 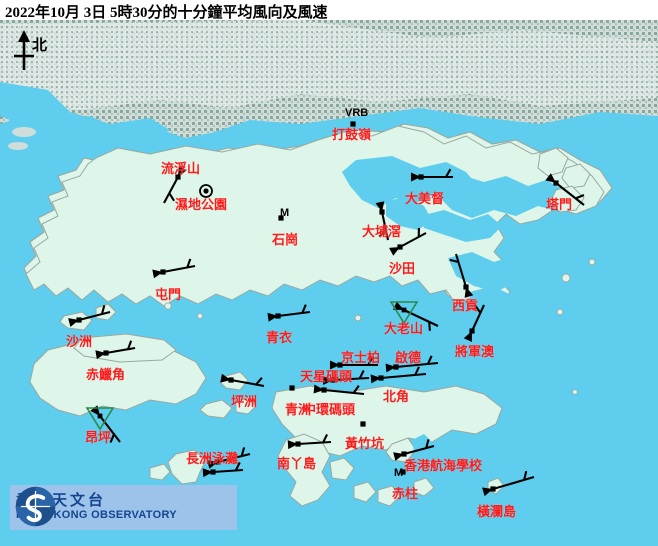 I want to click on station-peng-chau, so click(x=242, y=380).